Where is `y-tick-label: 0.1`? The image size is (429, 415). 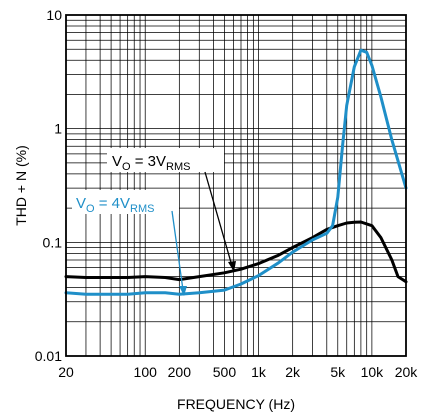 y-tick-label: 0.1 is located at coordinates (53, 242).